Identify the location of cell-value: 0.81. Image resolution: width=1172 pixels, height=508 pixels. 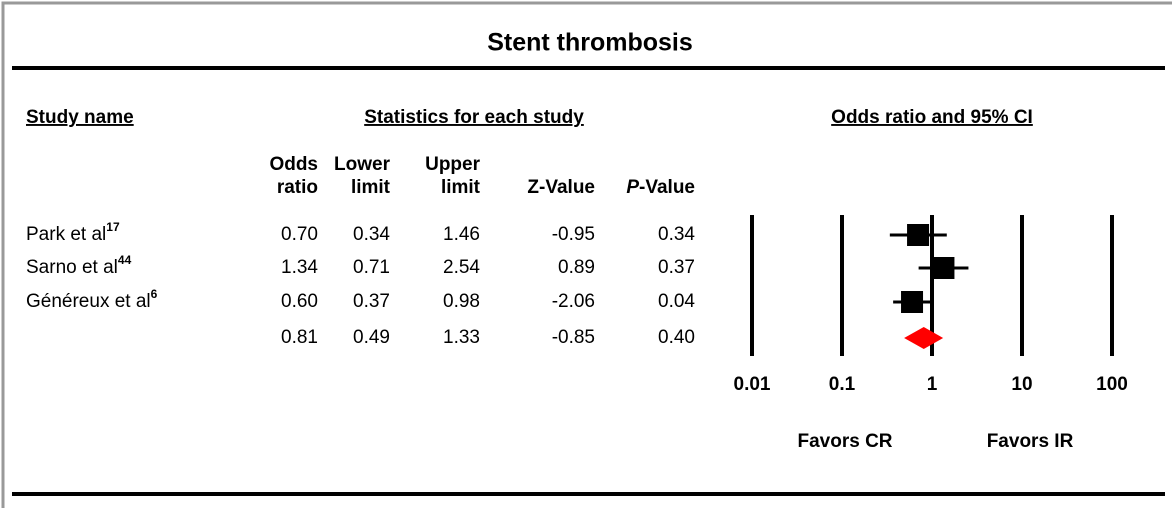
(299, 337).